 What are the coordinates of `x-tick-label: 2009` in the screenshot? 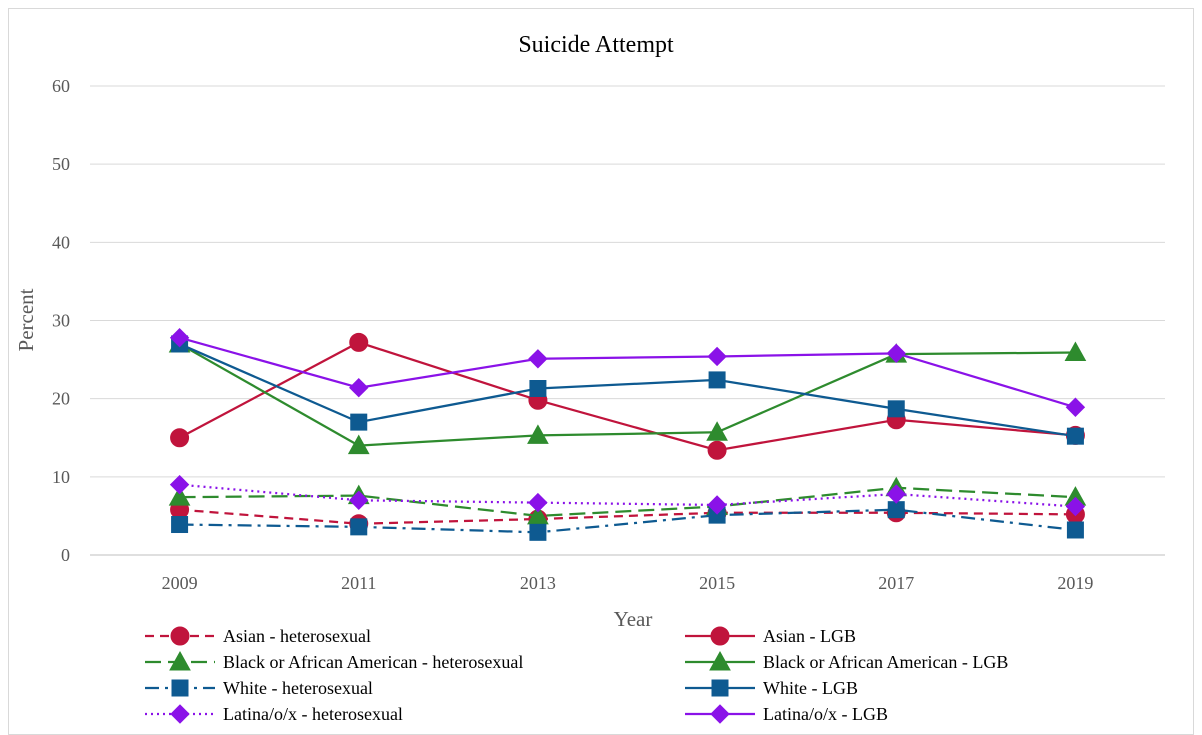 It's located at (180, 583).